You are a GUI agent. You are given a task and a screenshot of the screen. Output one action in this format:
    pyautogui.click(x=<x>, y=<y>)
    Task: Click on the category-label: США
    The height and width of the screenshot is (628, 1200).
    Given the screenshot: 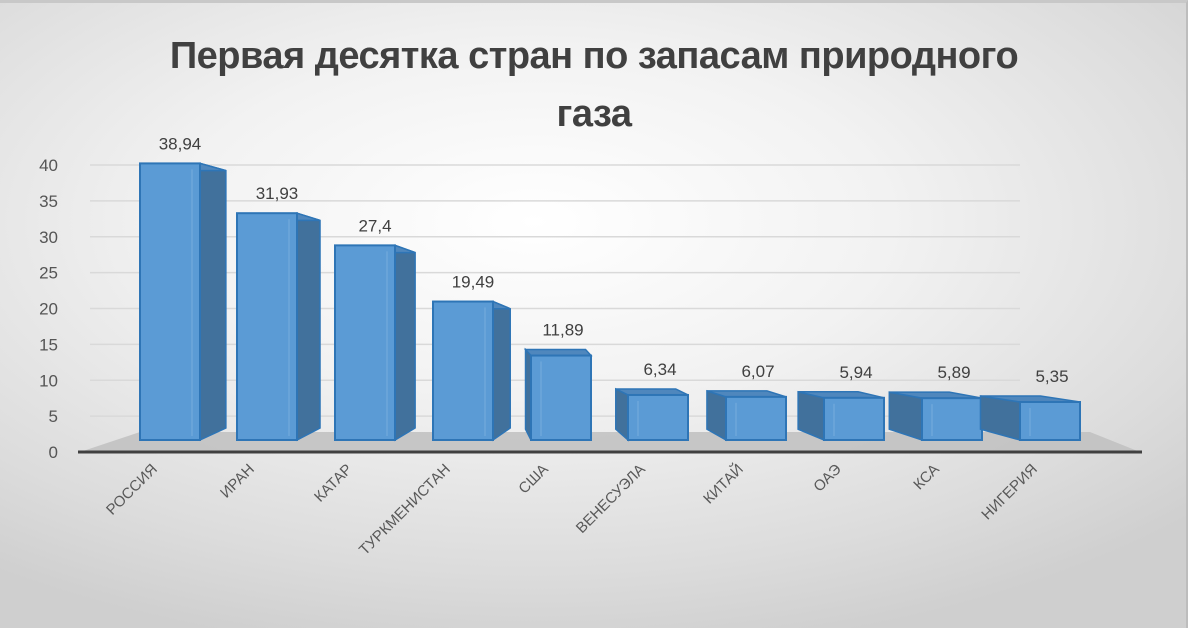 What is the action you would take?
    pyautogui.click(x=533, y=479)
    